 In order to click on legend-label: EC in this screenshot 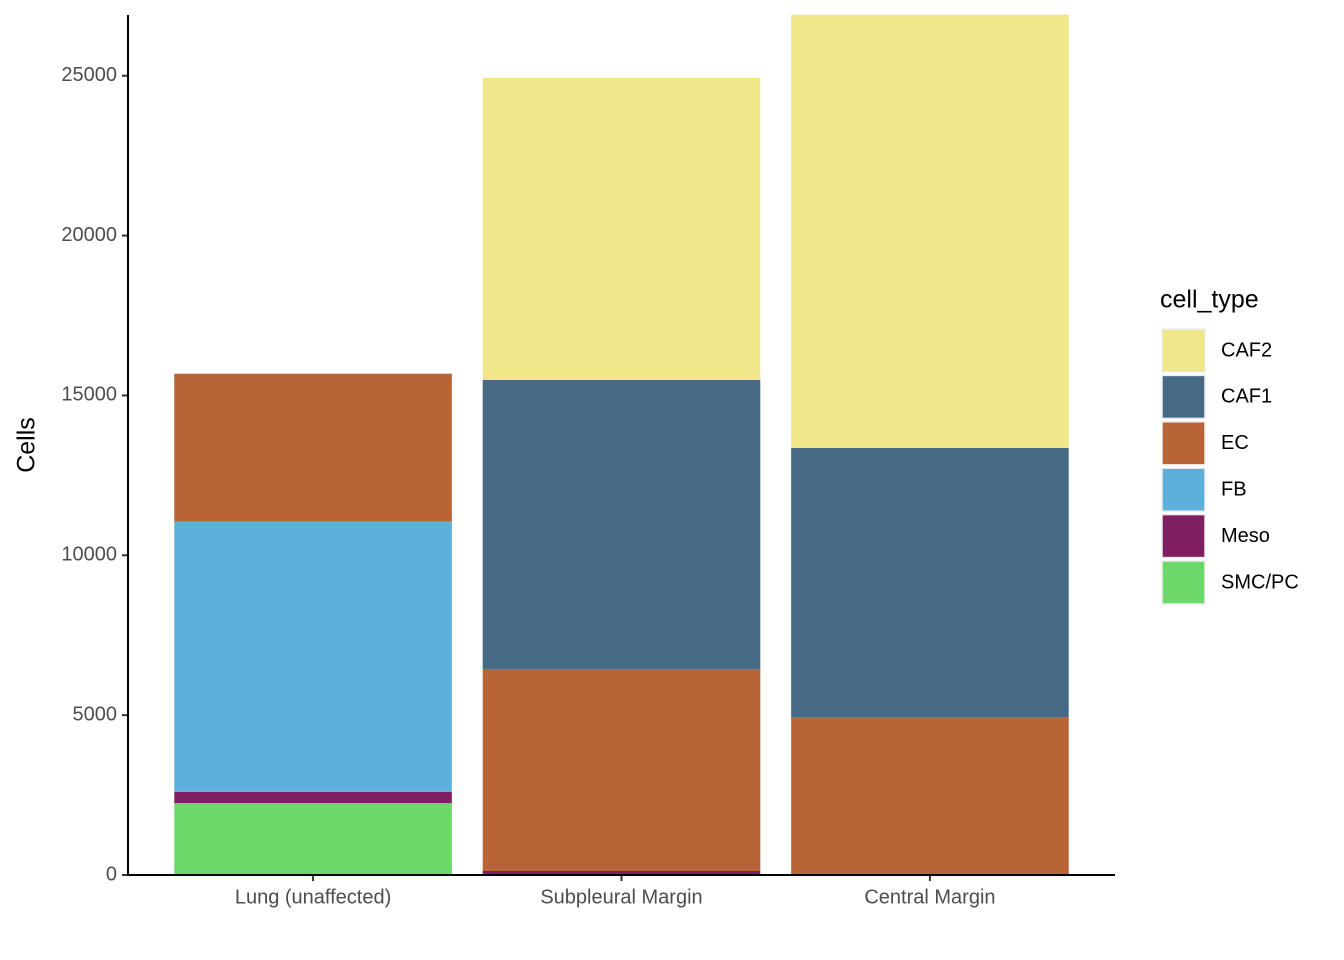, I will do `click(1235, 443)`.